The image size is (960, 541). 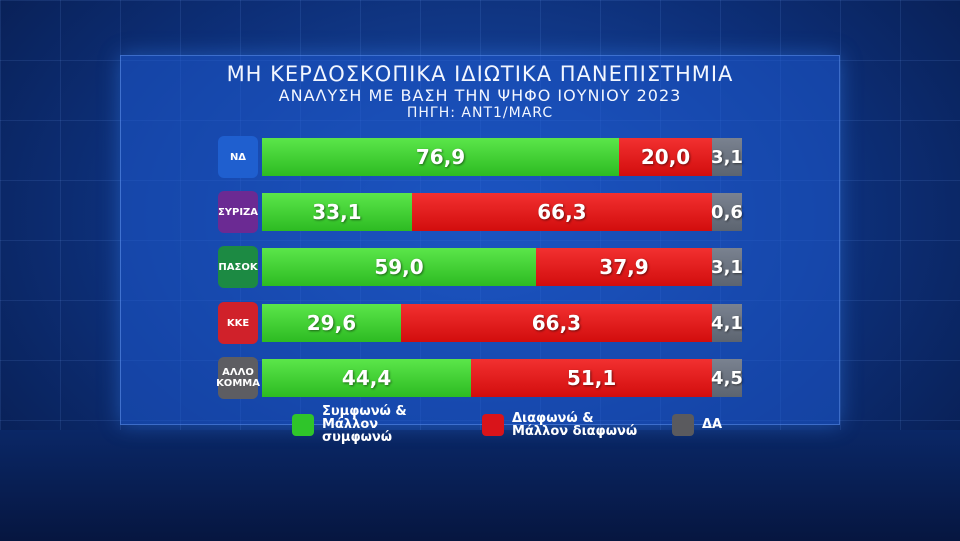 I want to click on stacked-bar: 44,4 51,1 4,5, so click(x=502, y=378).